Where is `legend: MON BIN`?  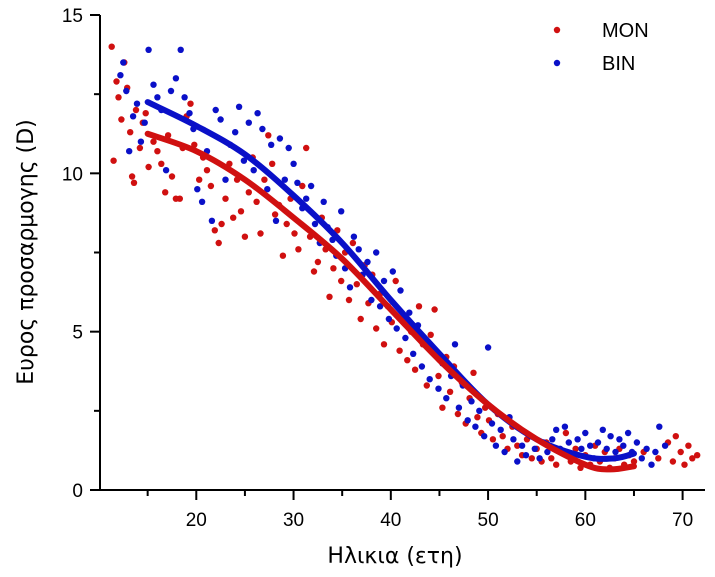
legend: MON BIN is located at coordinates (601, 47).